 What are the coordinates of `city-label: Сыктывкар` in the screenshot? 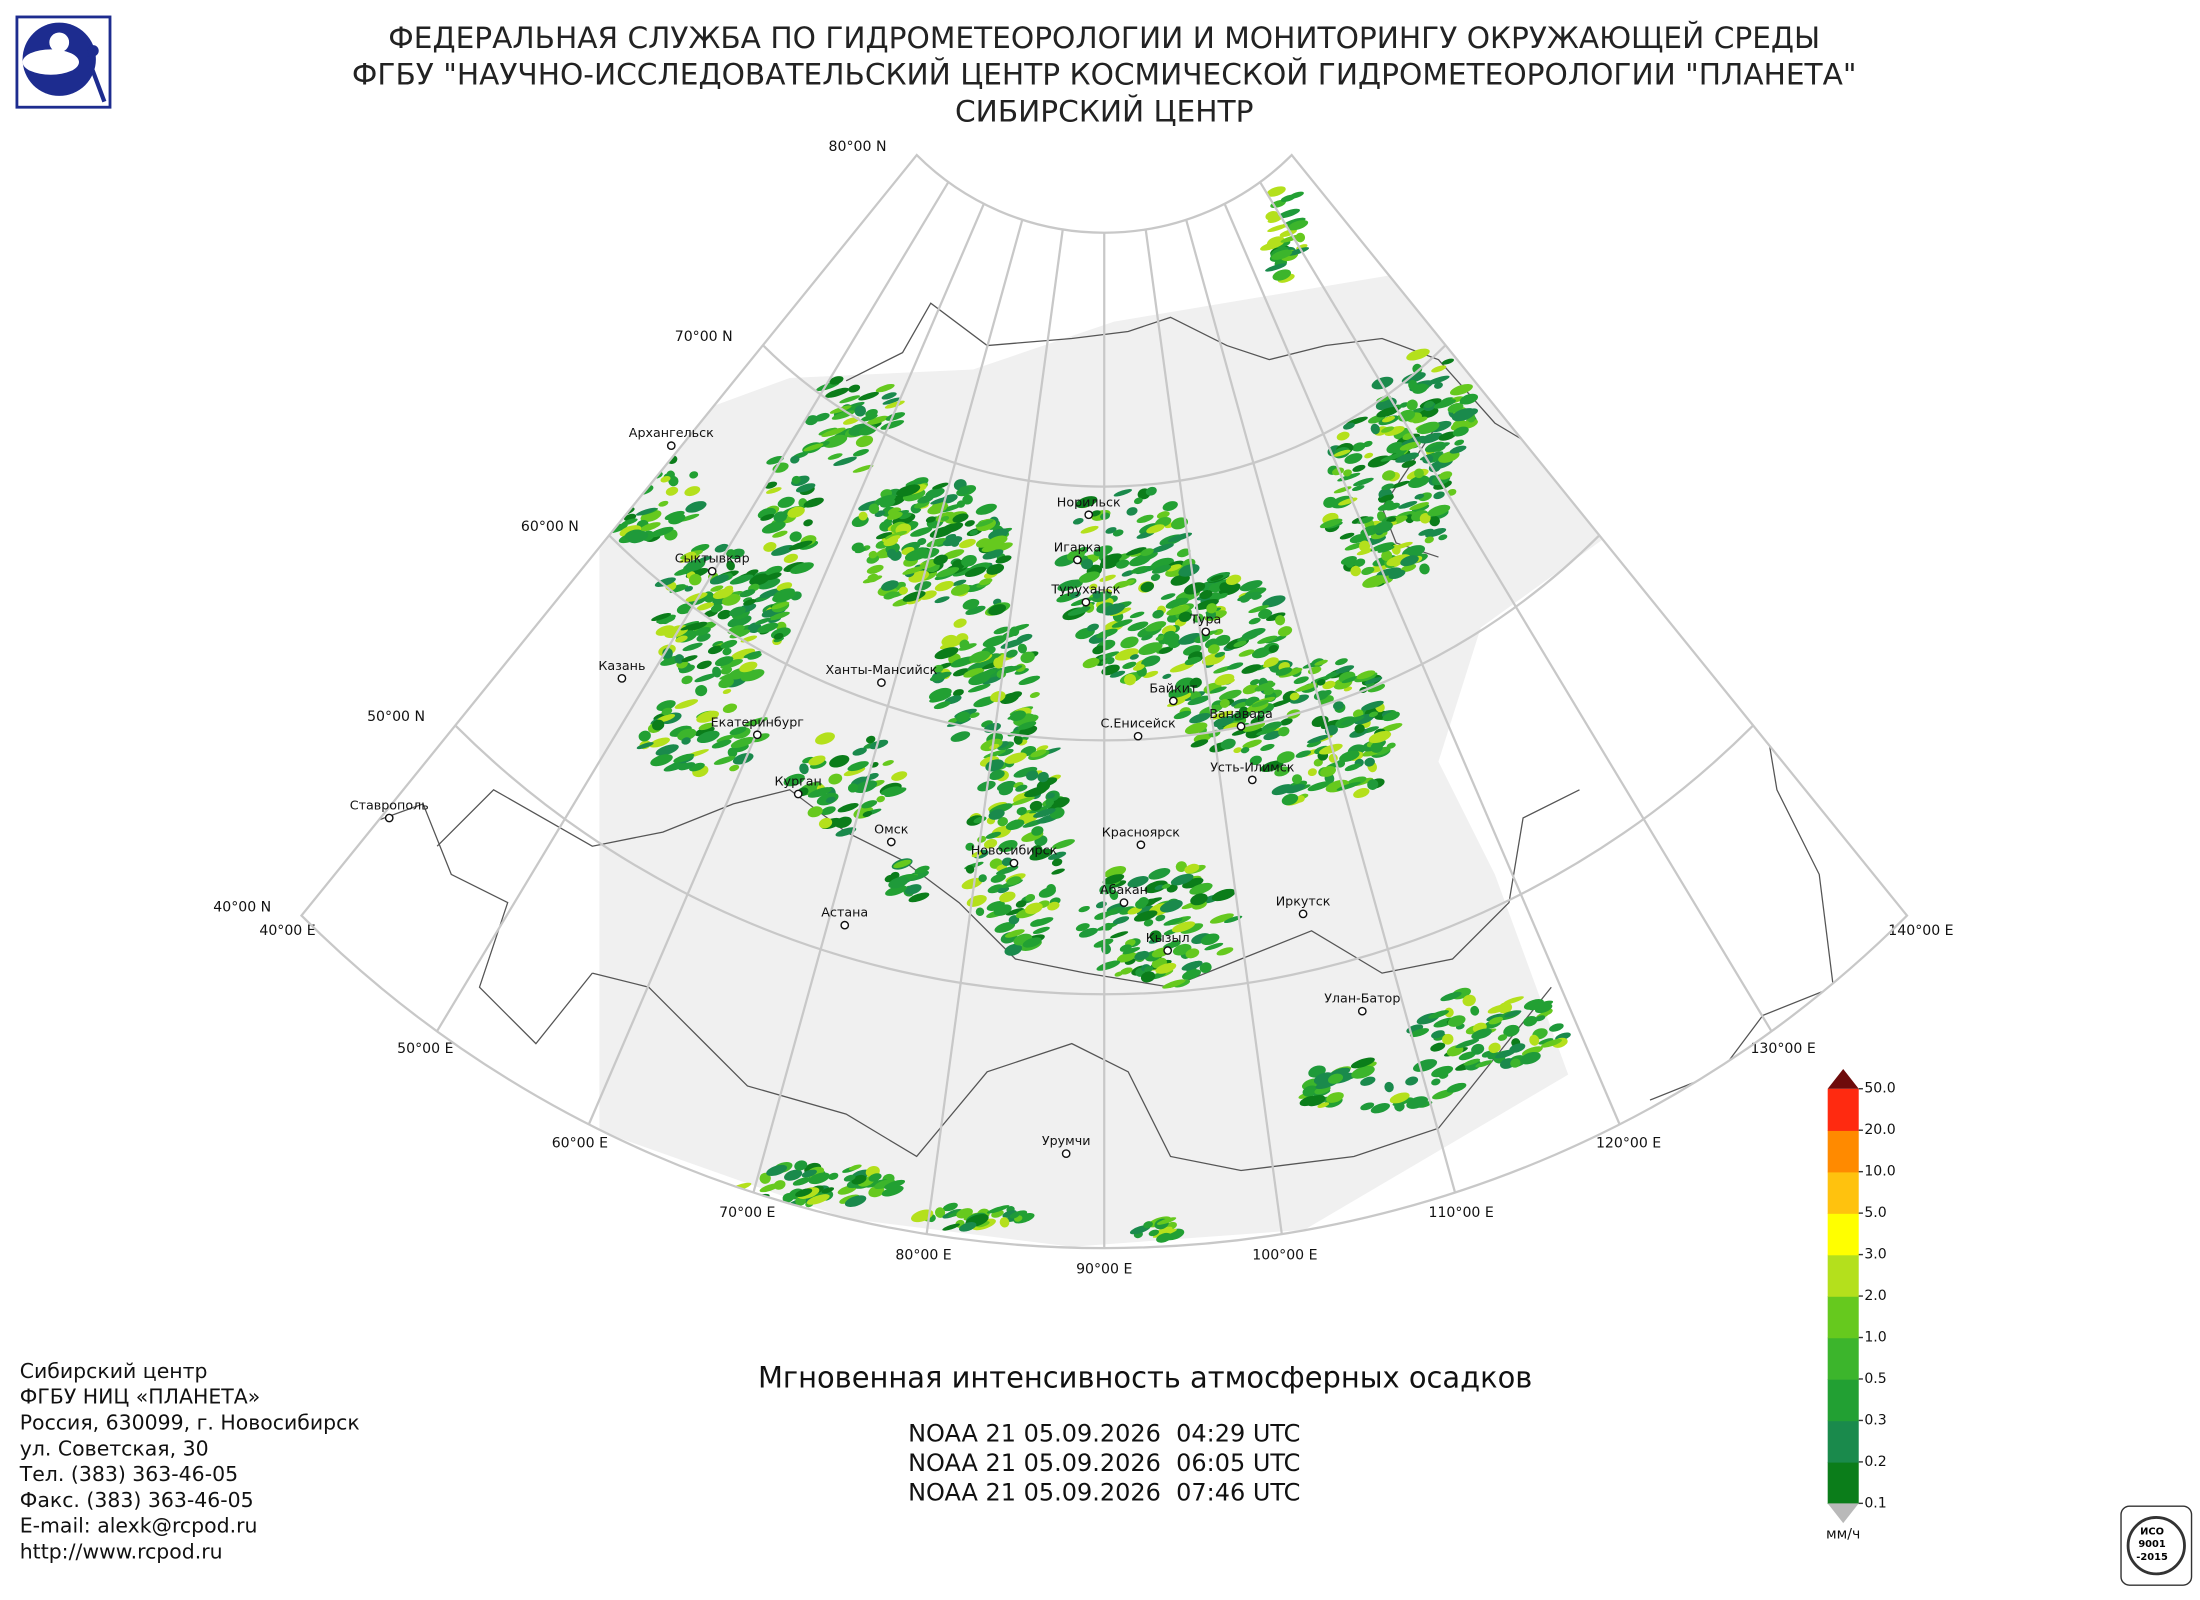 It's located at (712, 558).